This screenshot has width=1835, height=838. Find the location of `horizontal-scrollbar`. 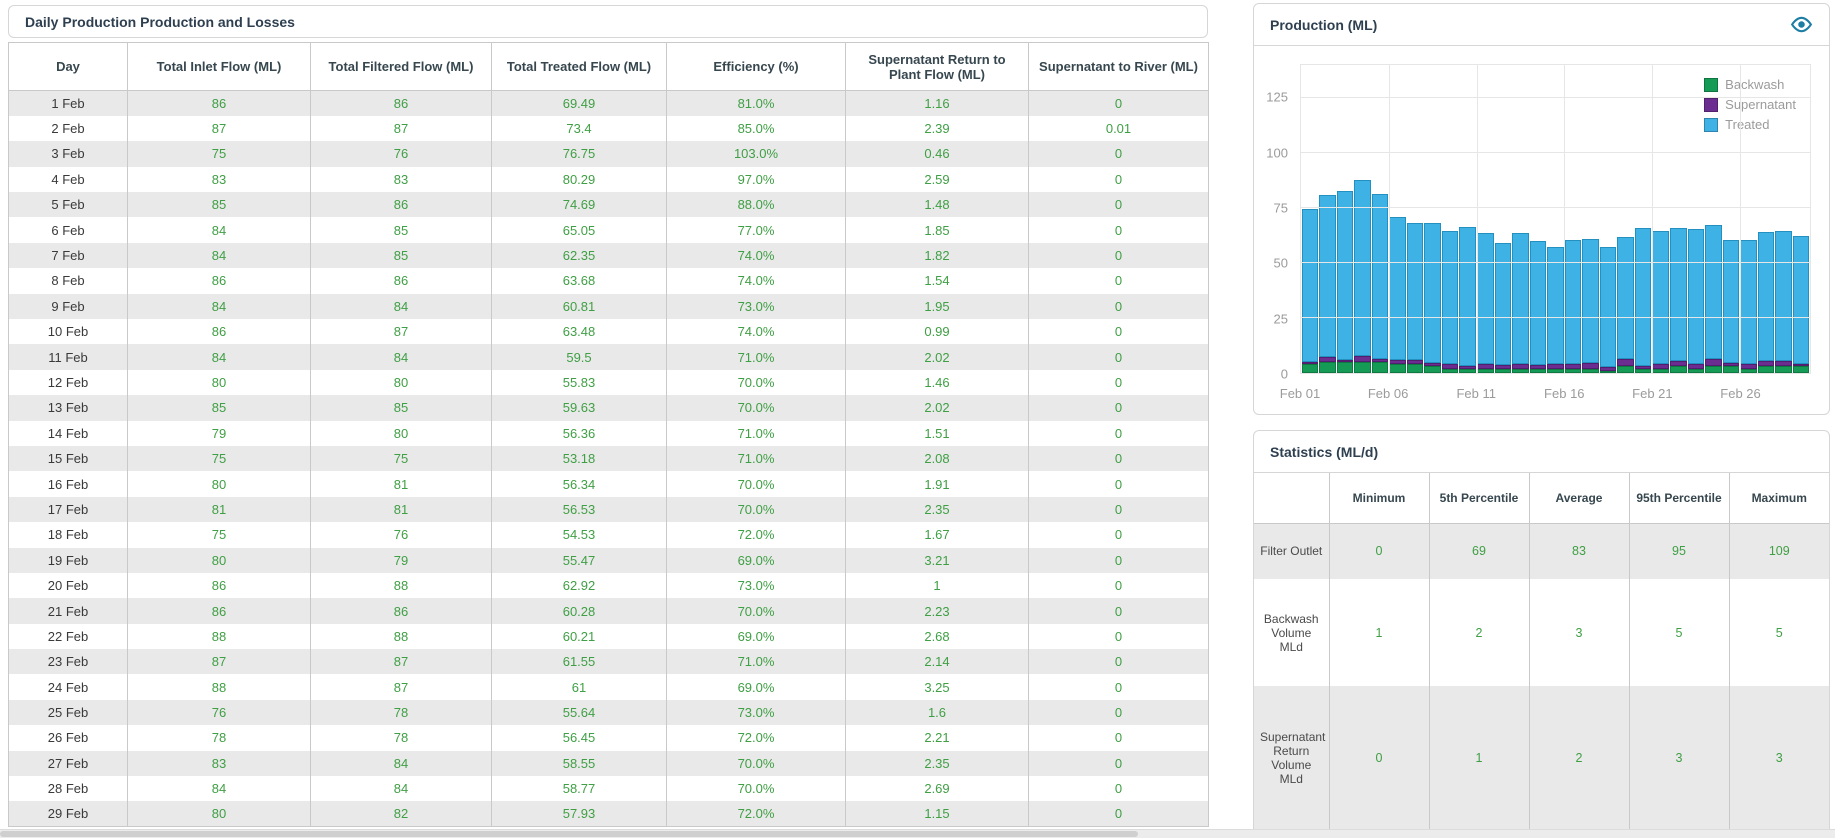

horizontal-scrollbar is located at coordinates (917, 833).